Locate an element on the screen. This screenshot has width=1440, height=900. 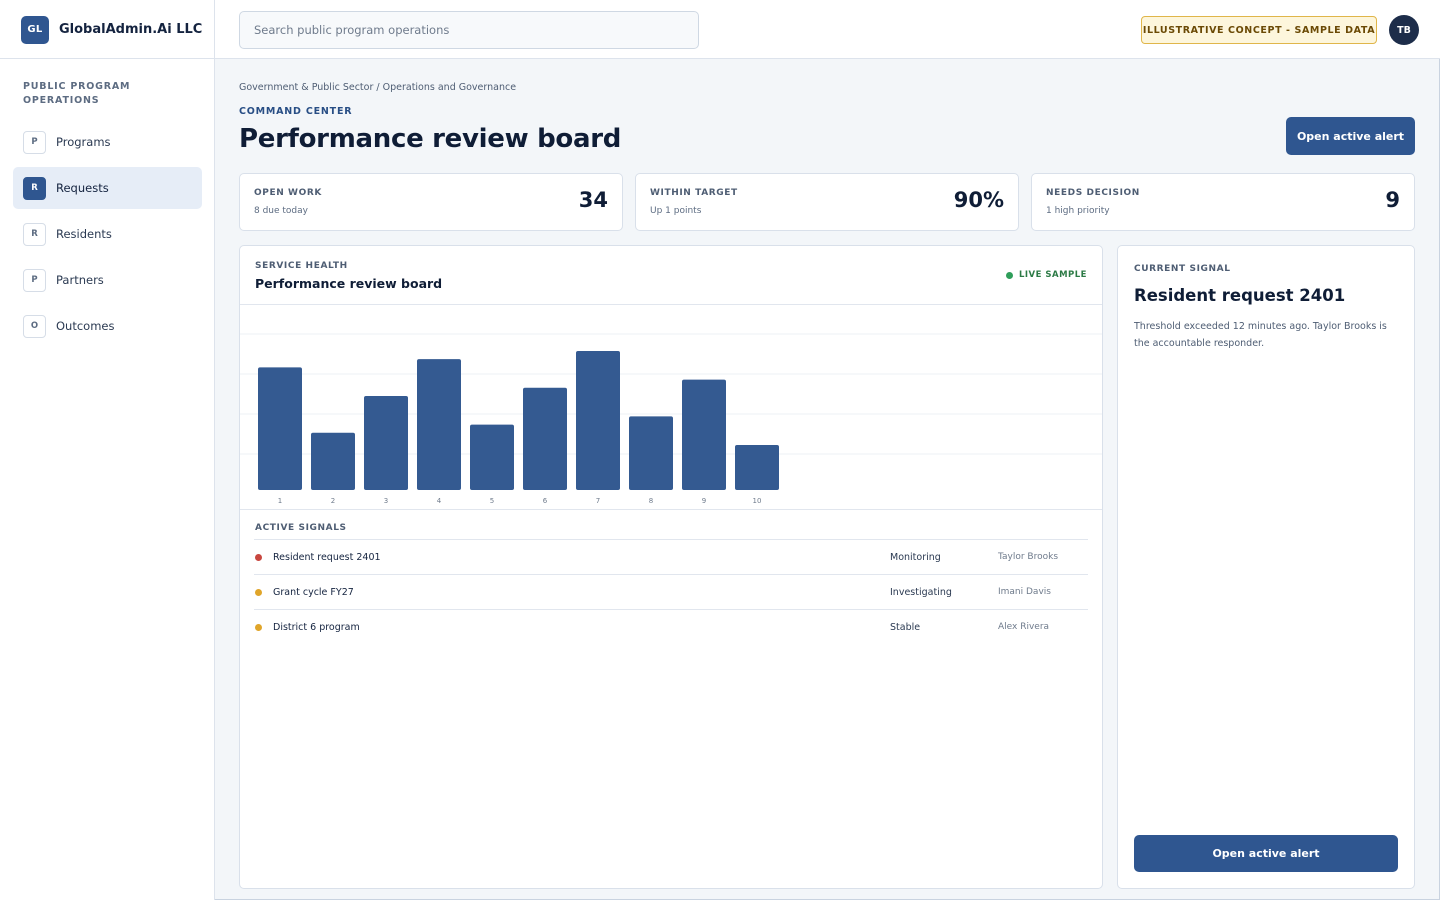
side-eyebrow: CURRENT SIGNAL is located at coordinates (1182, 269).